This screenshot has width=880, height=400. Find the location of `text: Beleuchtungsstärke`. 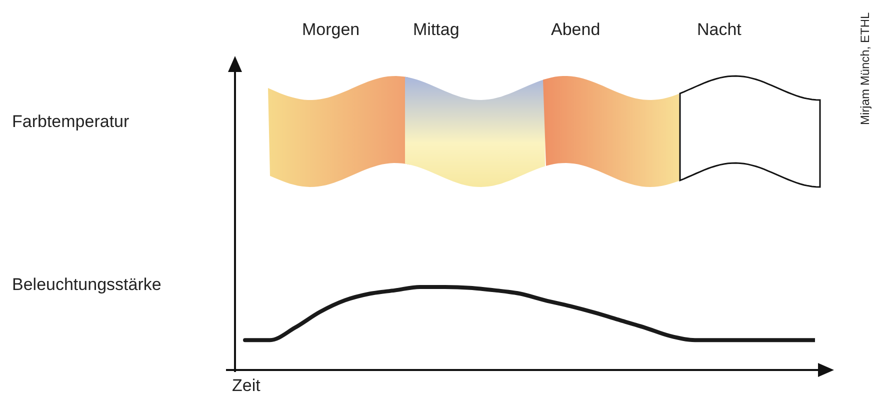

text: Beleuchtungsstärke is located at coordinates (87, 285).